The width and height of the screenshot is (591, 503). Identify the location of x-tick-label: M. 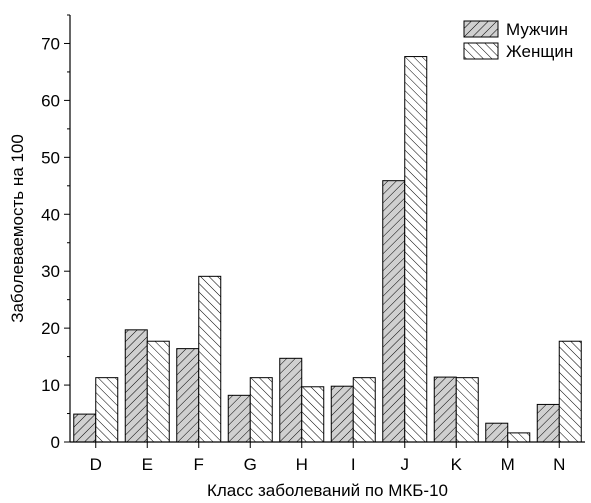
(508, 464).